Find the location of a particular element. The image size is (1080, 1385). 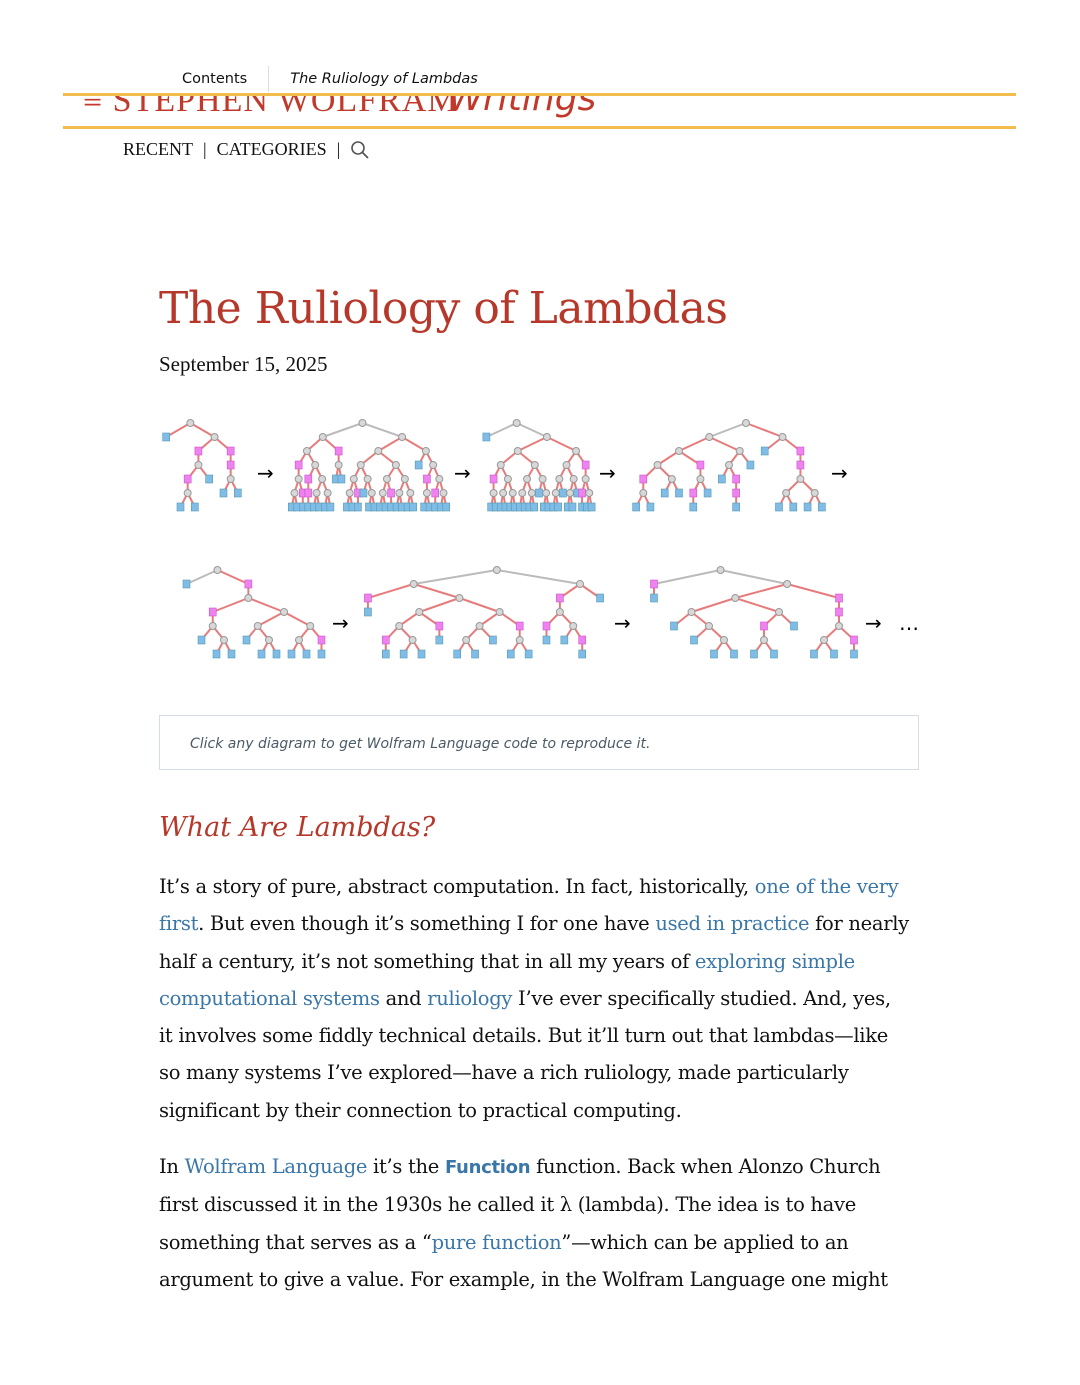

search-icon is located at coordinates (360, 150).